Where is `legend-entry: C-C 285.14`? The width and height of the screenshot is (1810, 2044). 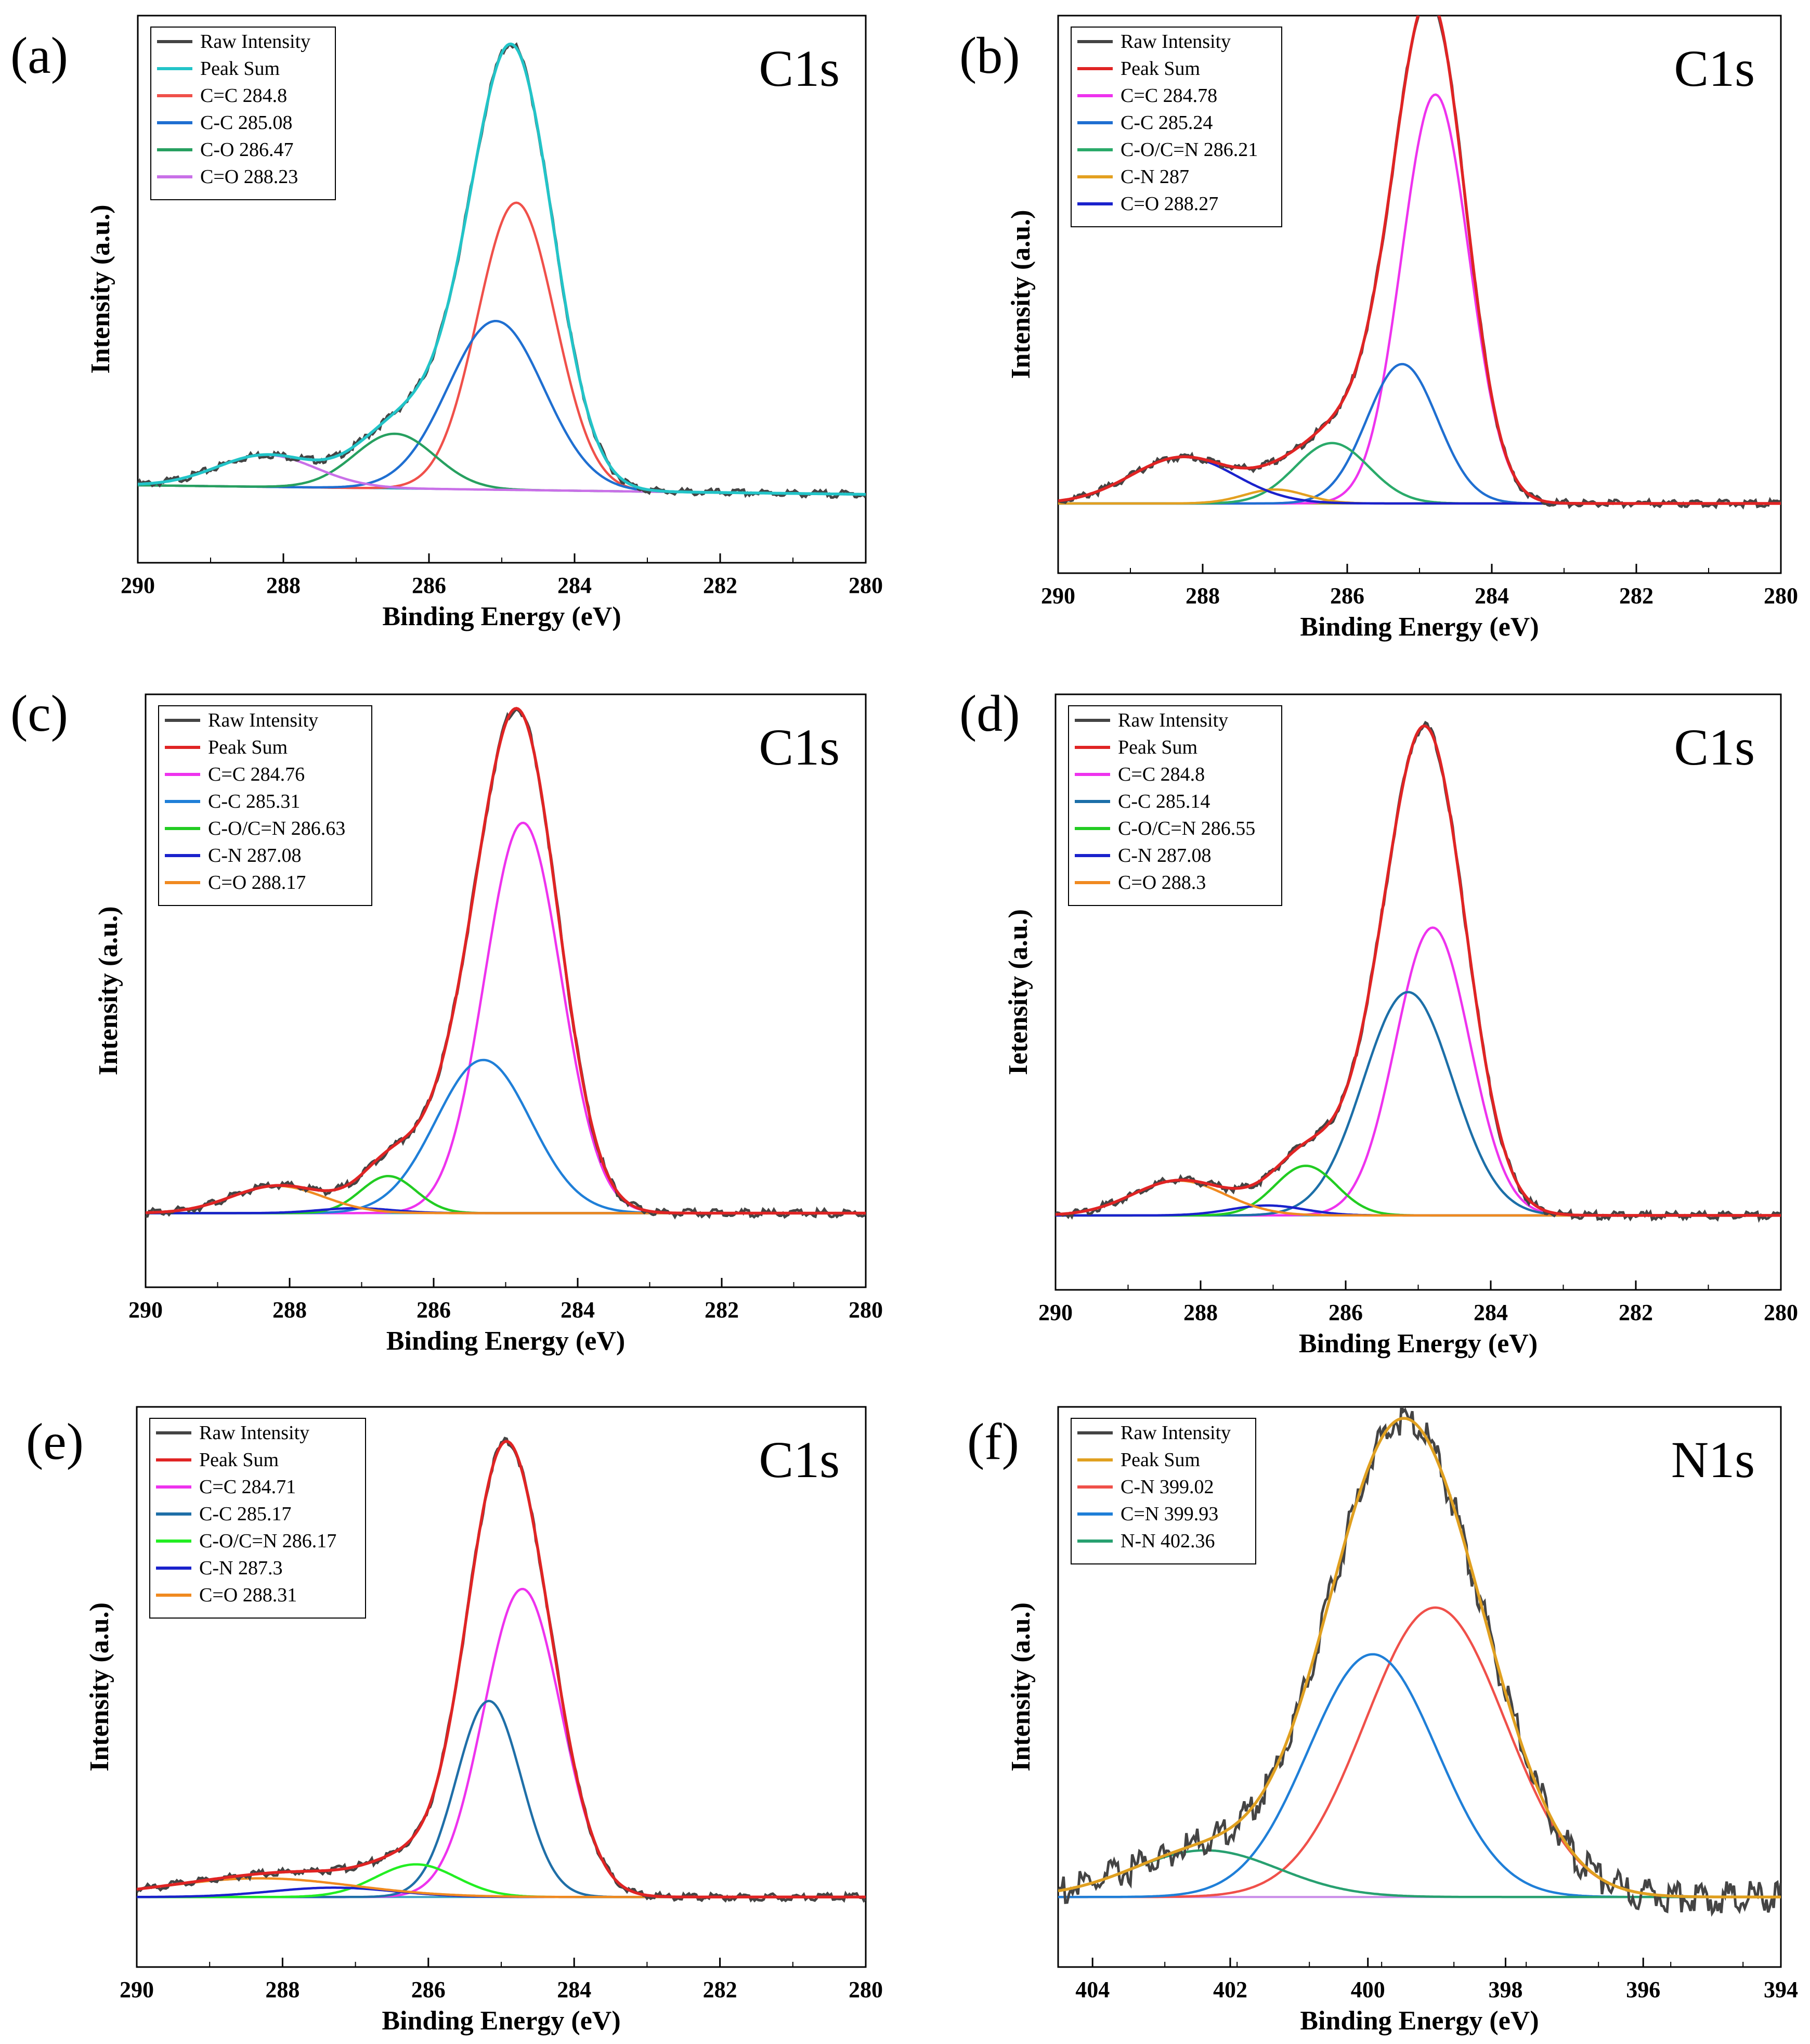 legend-entry: C-C 285.14 is located at coordinates (1164, 801).